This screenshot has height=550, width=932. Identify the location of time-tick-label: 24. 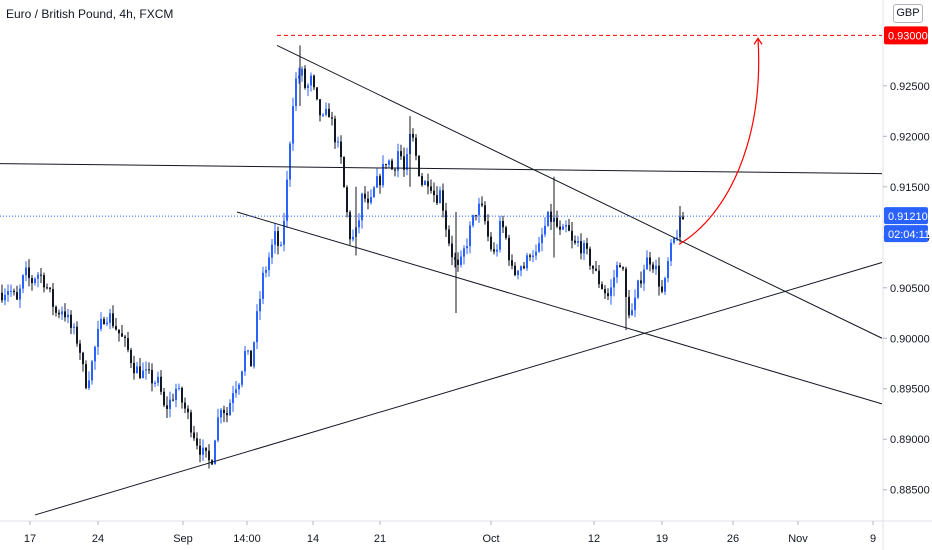
(98, 539).